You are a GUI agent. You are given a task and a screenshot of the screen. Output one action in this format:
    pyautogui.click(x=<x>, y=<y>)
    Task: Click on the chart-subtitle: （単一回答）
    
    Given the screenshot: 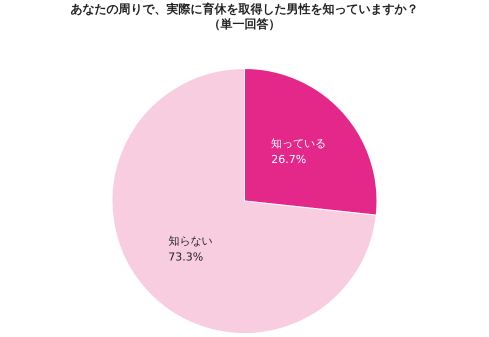 What is the action you would take?
    pyautogui.click(x=245, y=24)
    